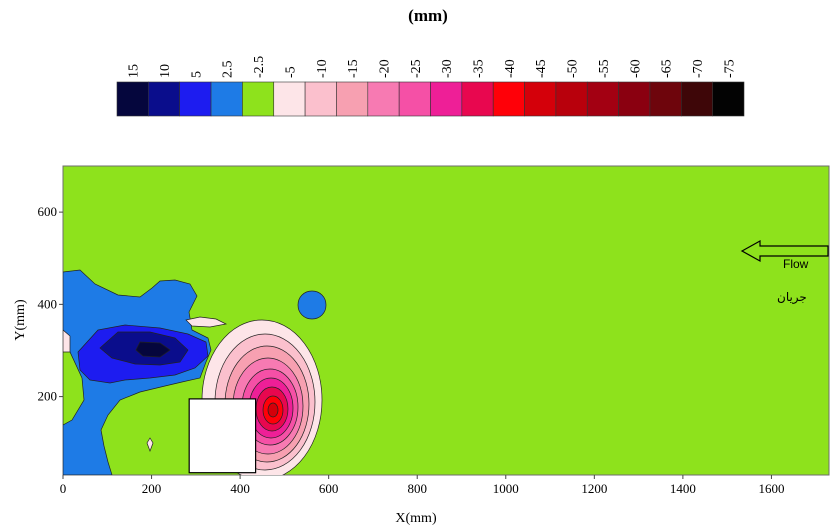 This screenshot has width=830, height=527. I want to click on x-tick-label: 1400, so click(683, 488).